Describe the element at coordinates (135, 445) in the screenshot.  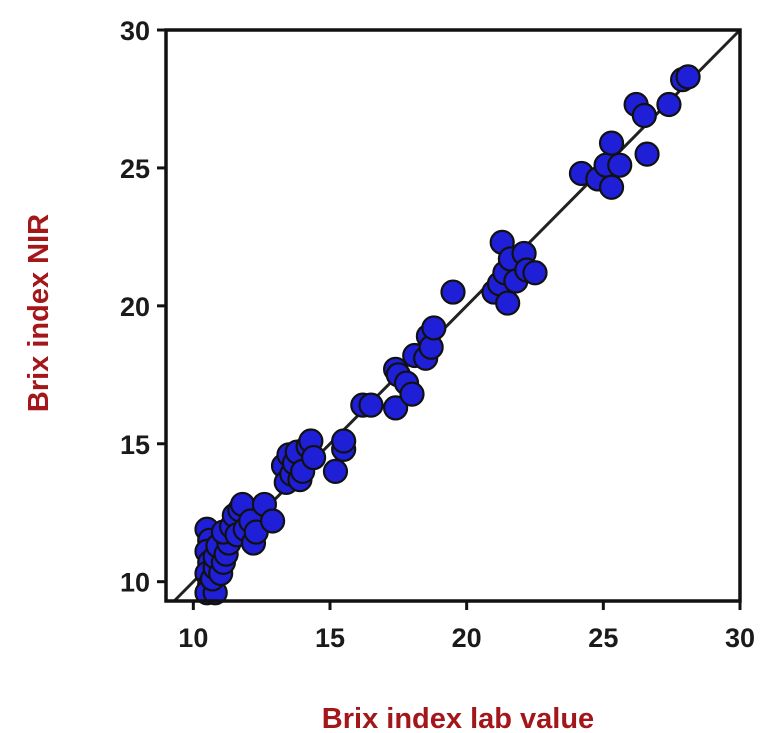
I see `y-tick-label: 15` at that location.